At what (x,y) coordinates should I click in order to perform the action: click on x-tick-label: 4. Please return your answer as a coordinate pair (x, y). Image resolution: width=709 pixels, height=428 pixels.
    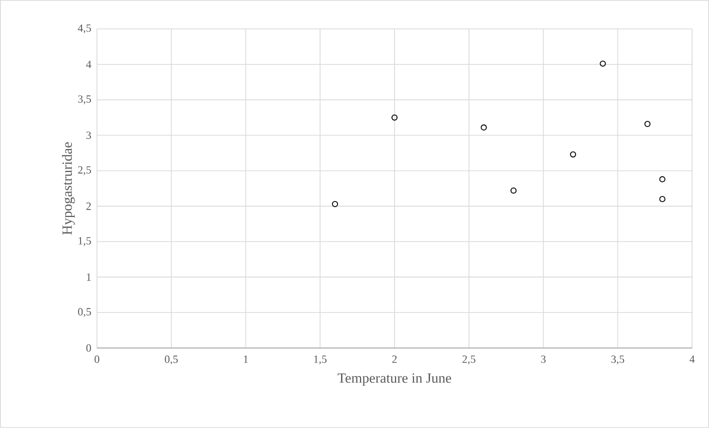
    Looking at the image, I should click on (692, 359).